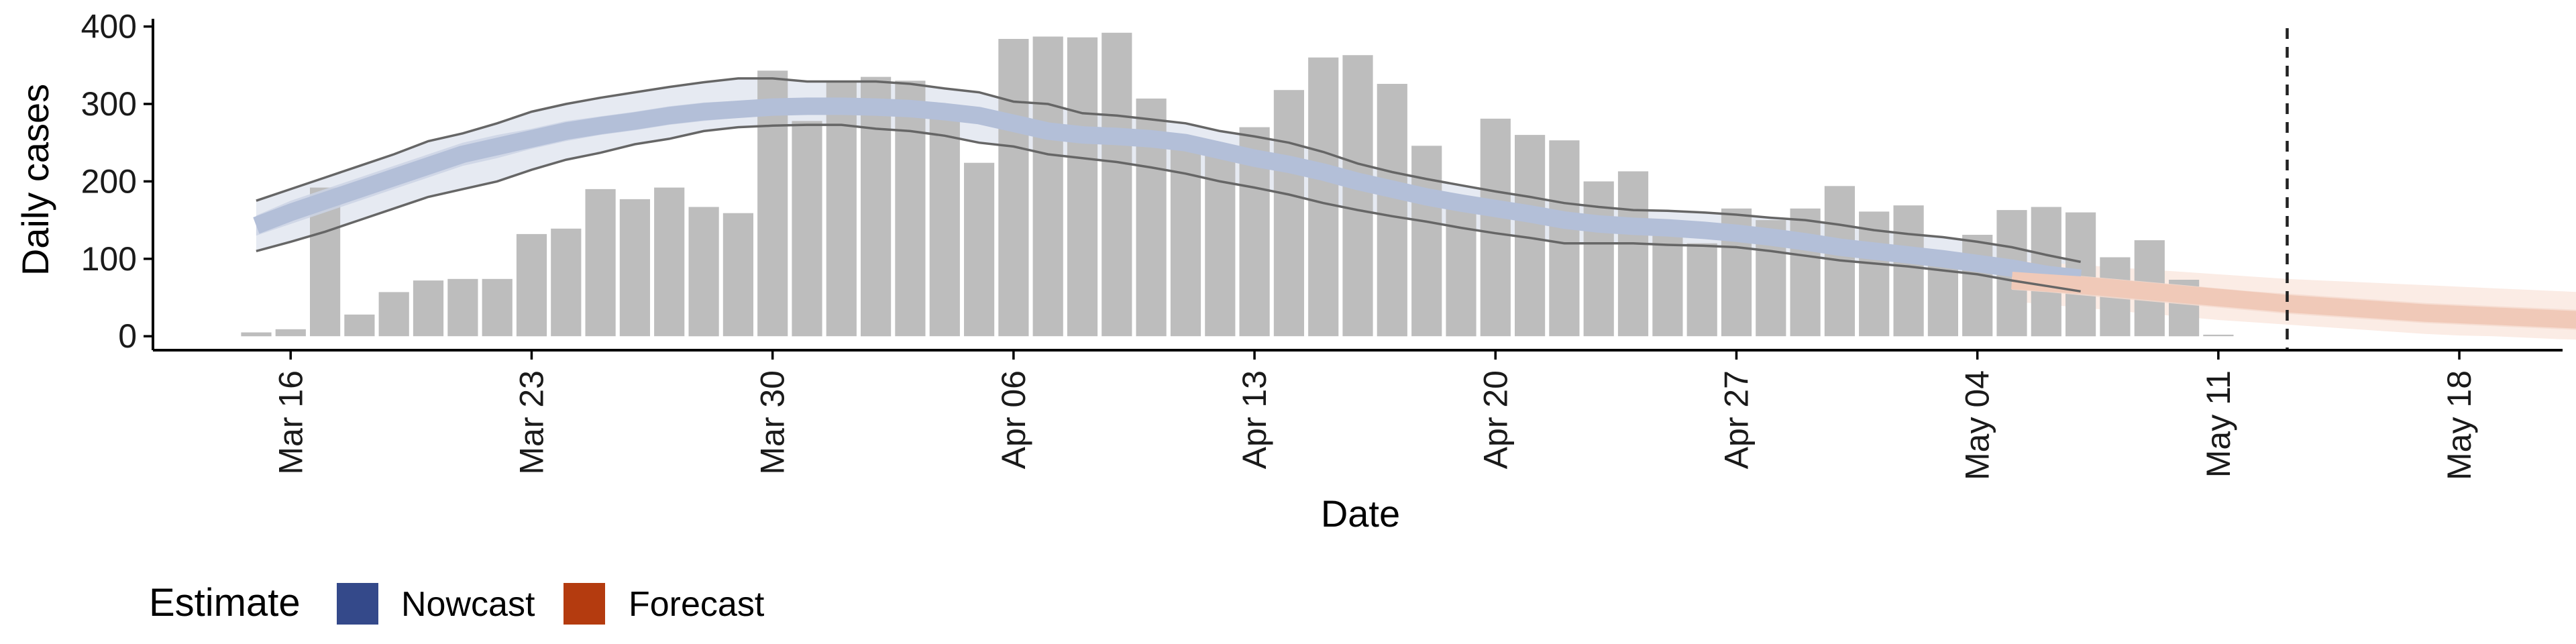  Describe the element at coordinates (697, 604) in the screenshot. I see `legend-label-forecast: Forecast` at that location.